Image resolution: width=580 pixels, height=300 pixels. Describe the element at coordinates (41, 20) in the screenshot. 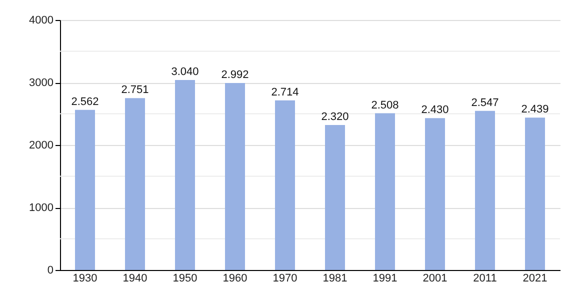

I see `y-tick-label: 4000` at that location.